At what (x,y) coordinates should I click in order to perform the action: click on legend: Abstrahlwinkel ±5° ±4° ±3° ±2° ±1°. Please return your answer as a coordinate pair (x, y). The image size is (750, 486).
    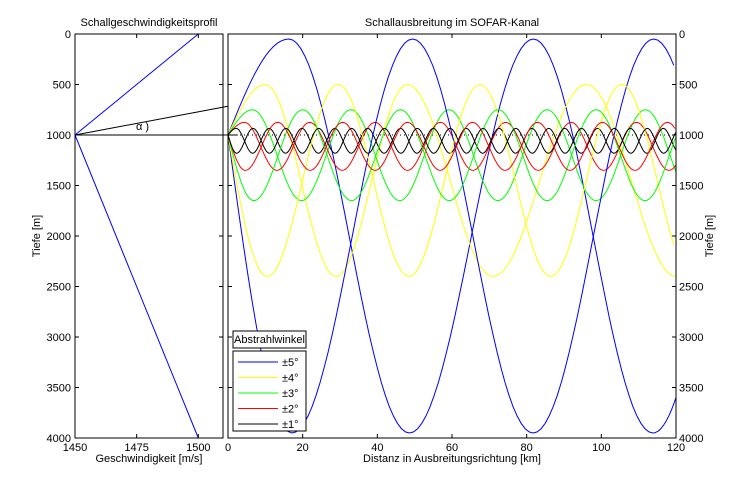
    Looking at the image, I should click on (269, 381).